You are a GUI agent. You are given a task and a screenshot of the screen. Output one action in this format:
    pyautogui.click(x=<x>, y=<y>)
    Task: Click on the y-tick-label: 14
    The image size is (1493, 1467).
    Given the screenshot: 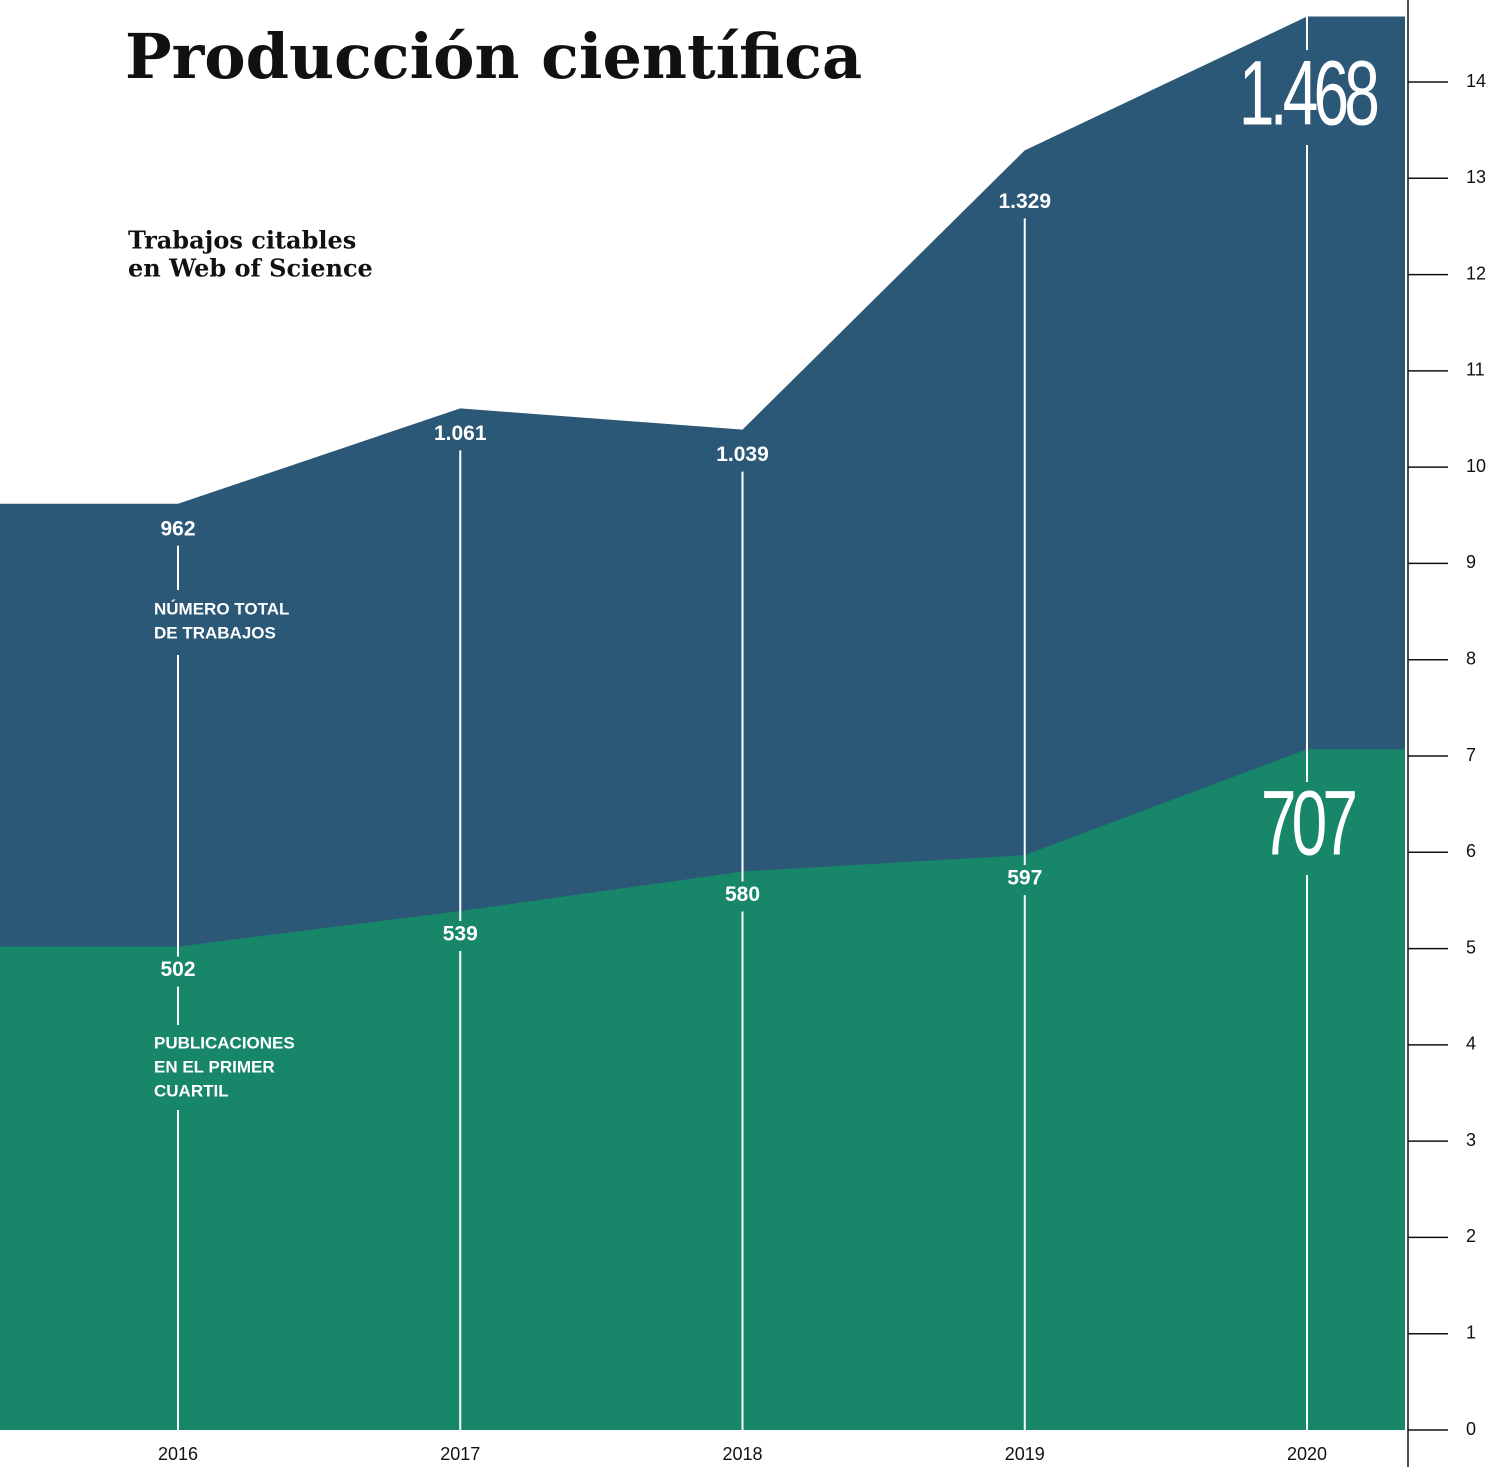 What is the action you would take?
    pyautogui.click(x=1476, y=81)
    